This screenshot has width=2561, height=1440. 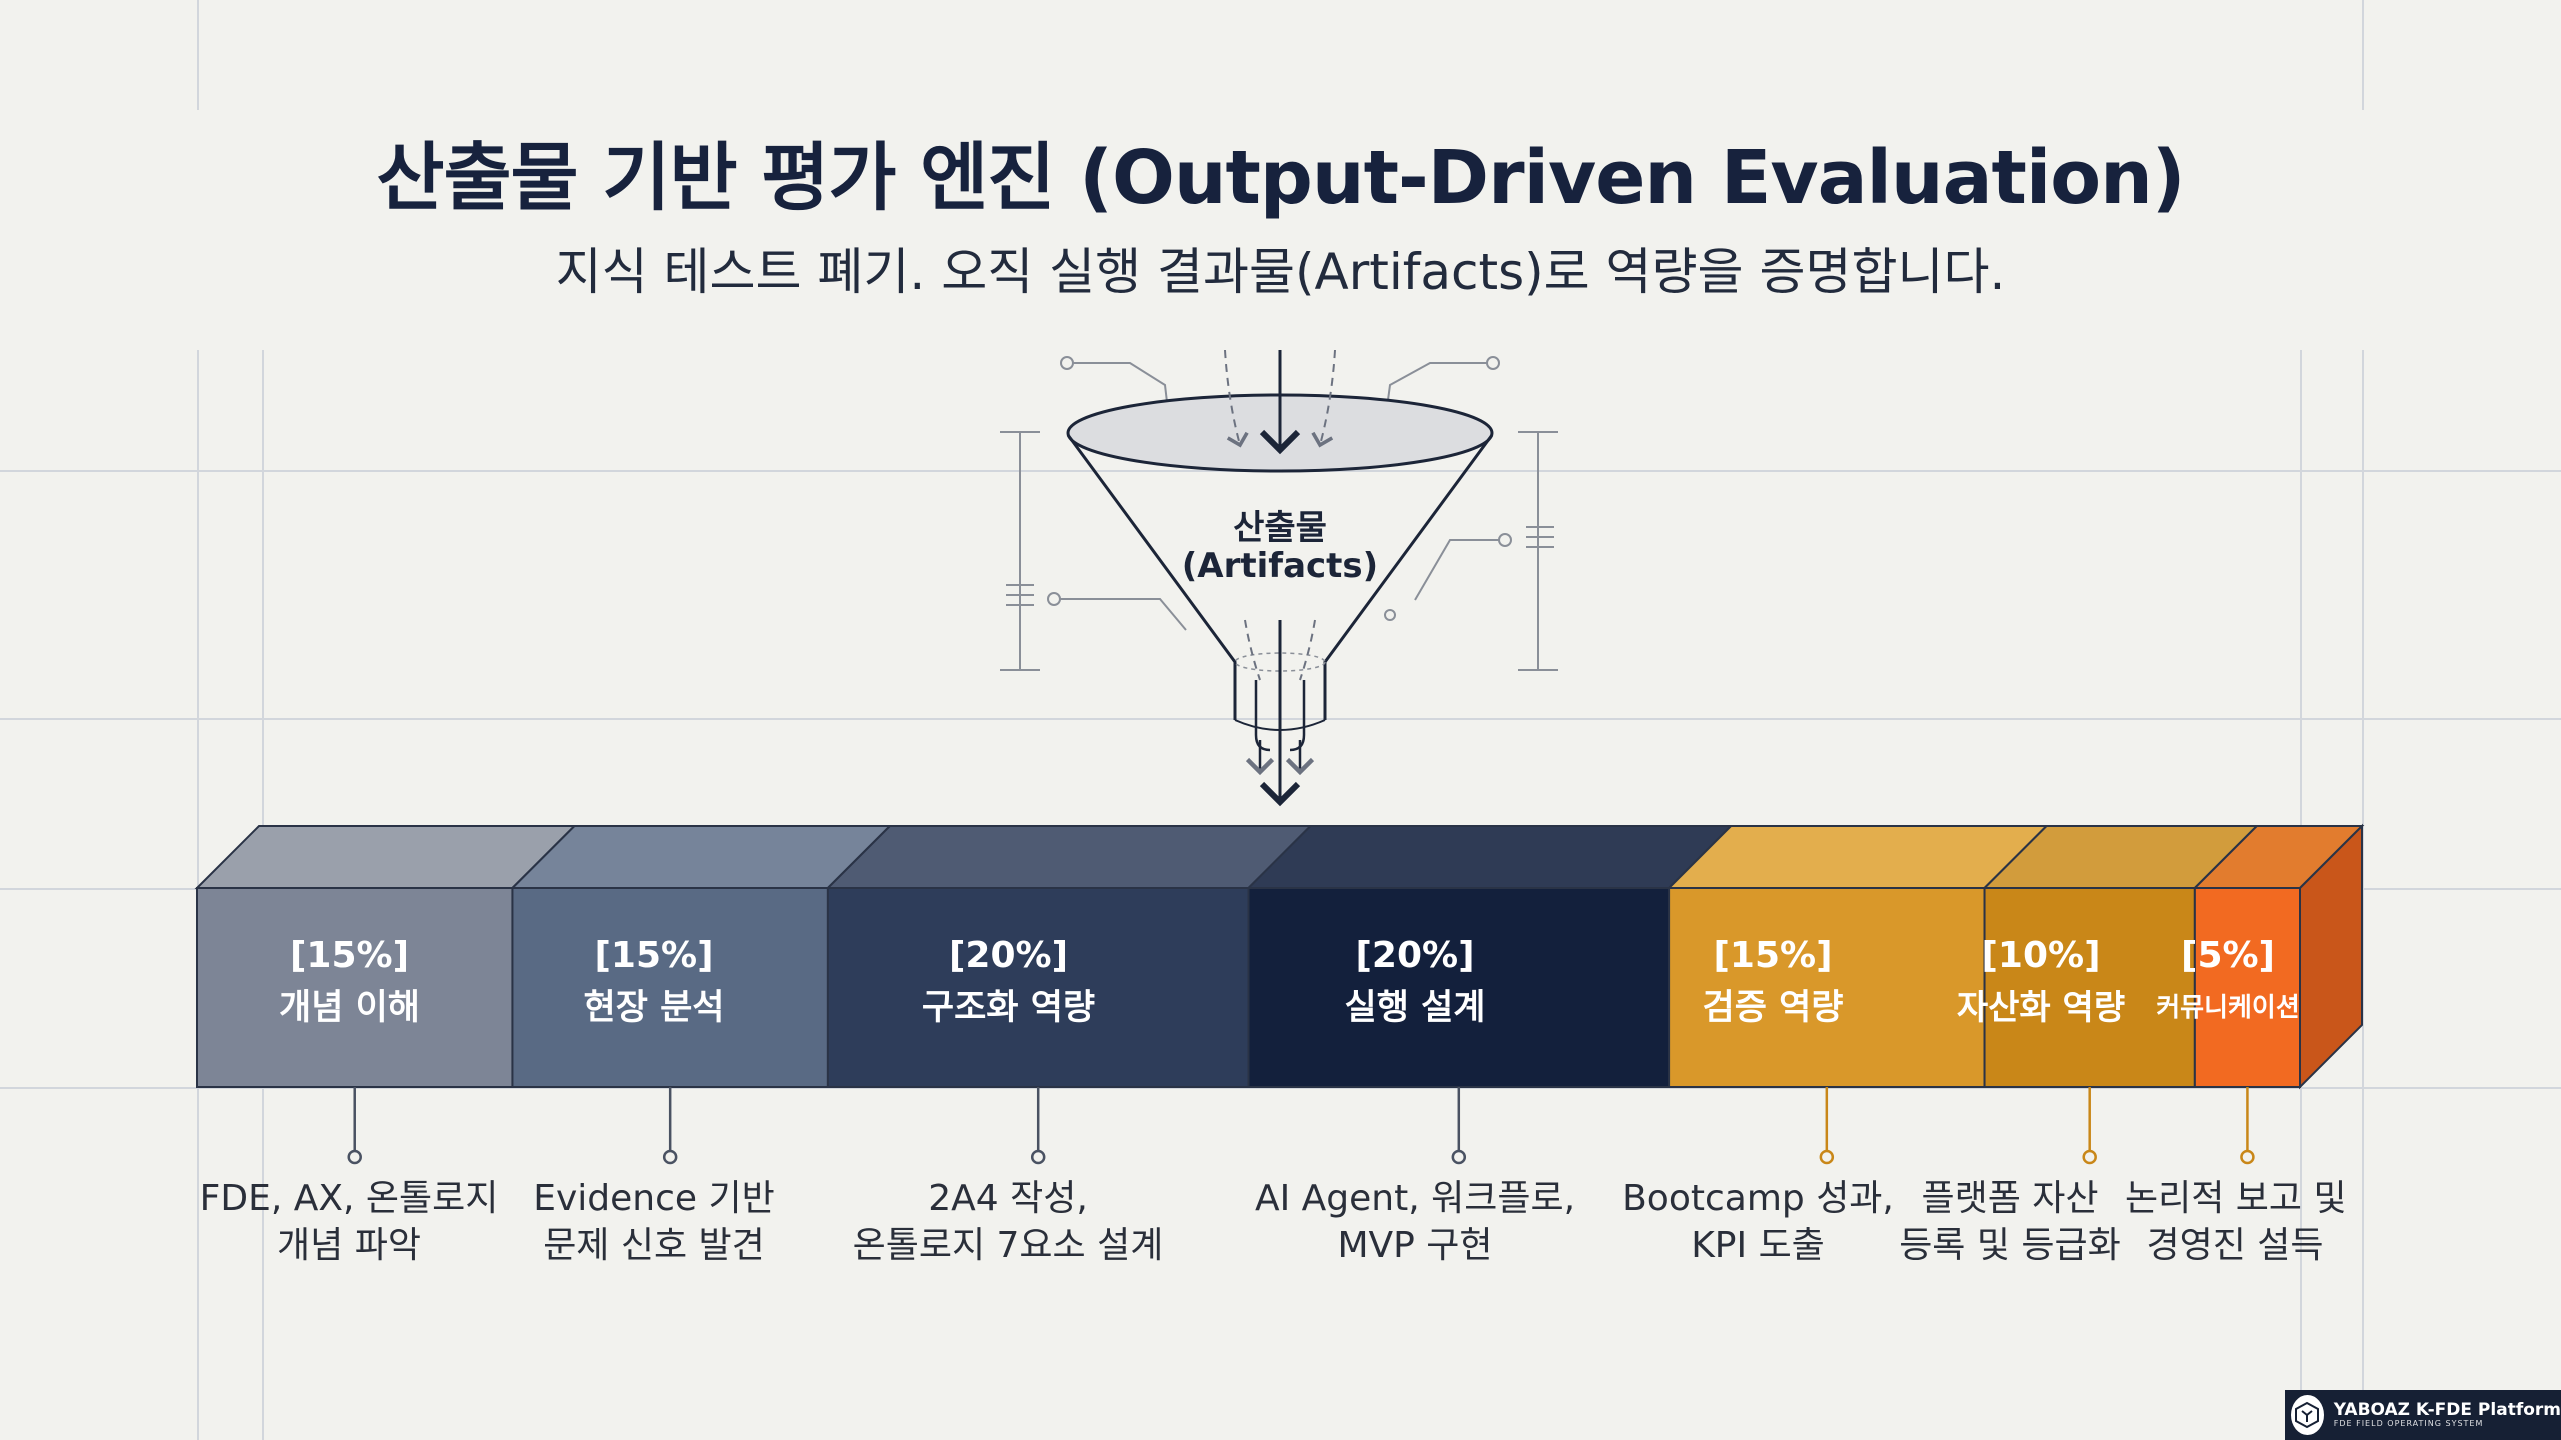 What do you see at coordinates (1415, 982) in the screenshot?
I see `segment-label-4: [20%] 실행 설계` at bounding box center [1415, 982].